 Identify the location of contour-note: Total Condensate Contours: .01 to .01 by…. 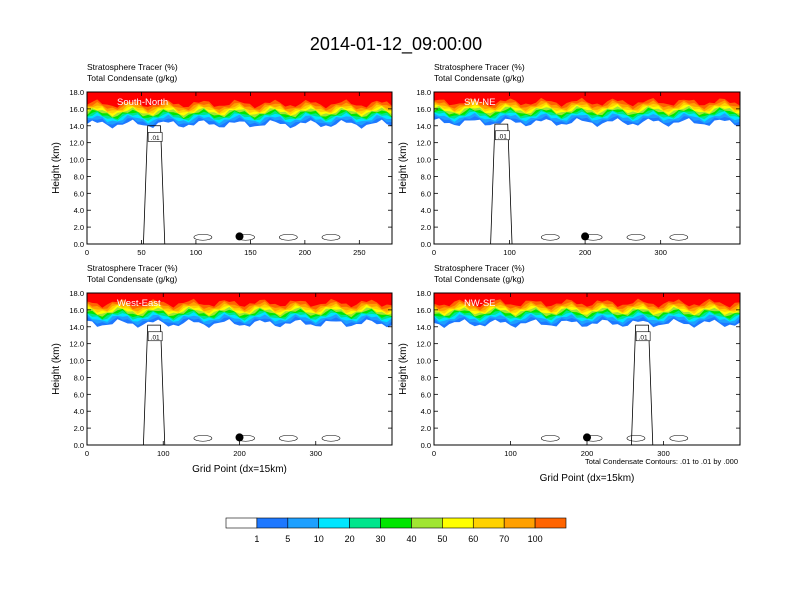
(661, 461).